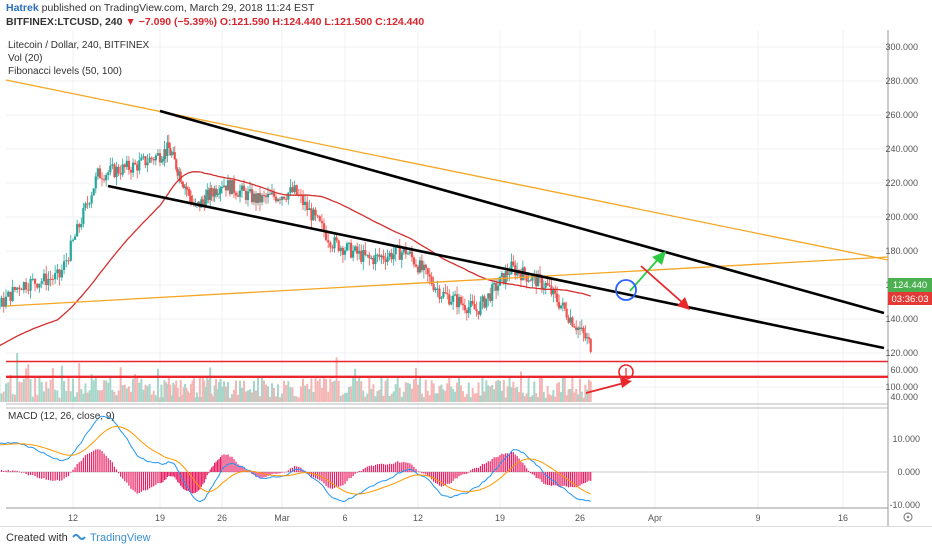 This screenshot has width=932, height=551. I want to click on macd-legend: MACD (12, 26, close, 9), so click(61, 416).